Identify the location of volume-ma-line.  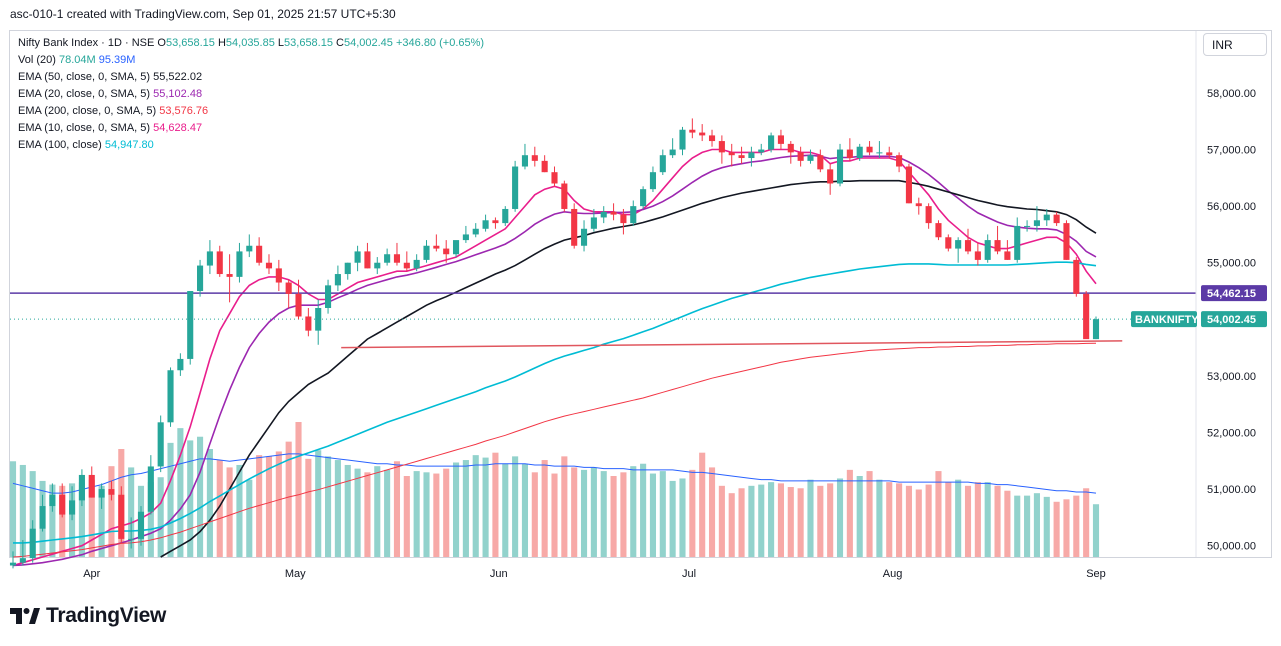
(554, 473).